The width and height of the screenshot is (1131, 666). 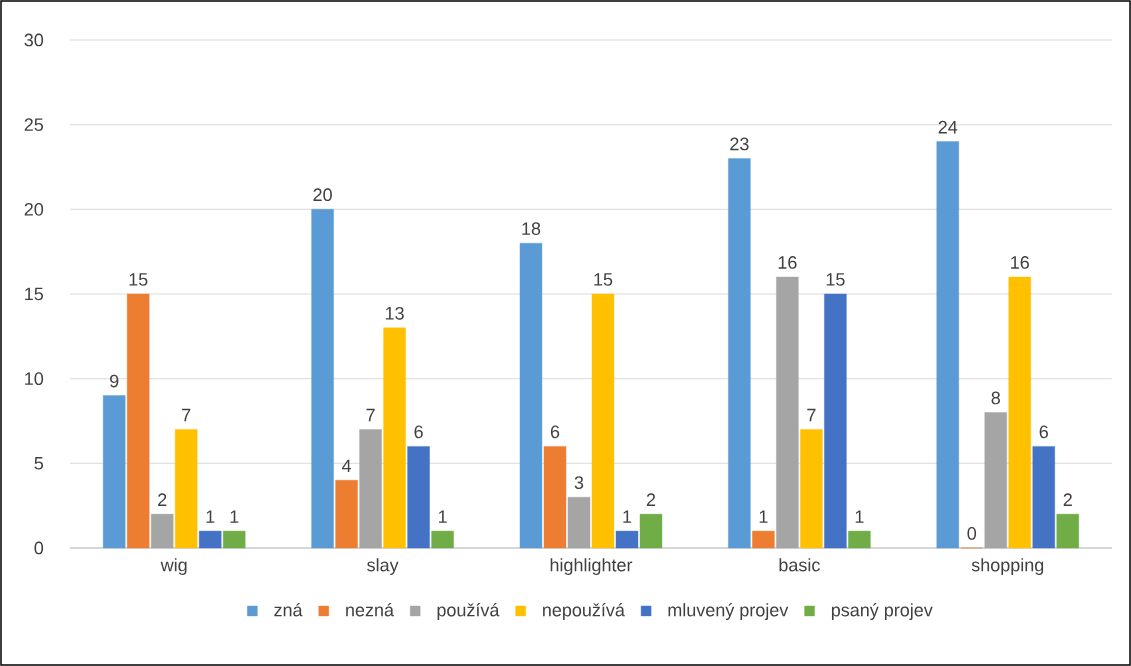 I want to click on data-label: 23, so click(x=739, y=144).